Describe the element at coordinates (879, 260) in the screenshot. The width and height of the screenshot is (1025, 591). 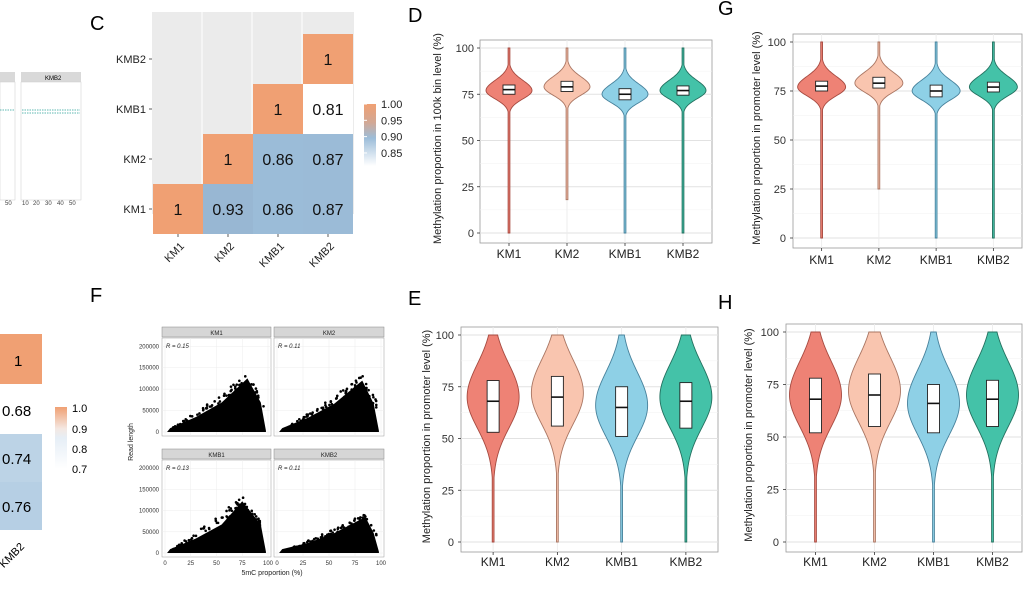
I see `violin-xtick-label: KM2` at that location.